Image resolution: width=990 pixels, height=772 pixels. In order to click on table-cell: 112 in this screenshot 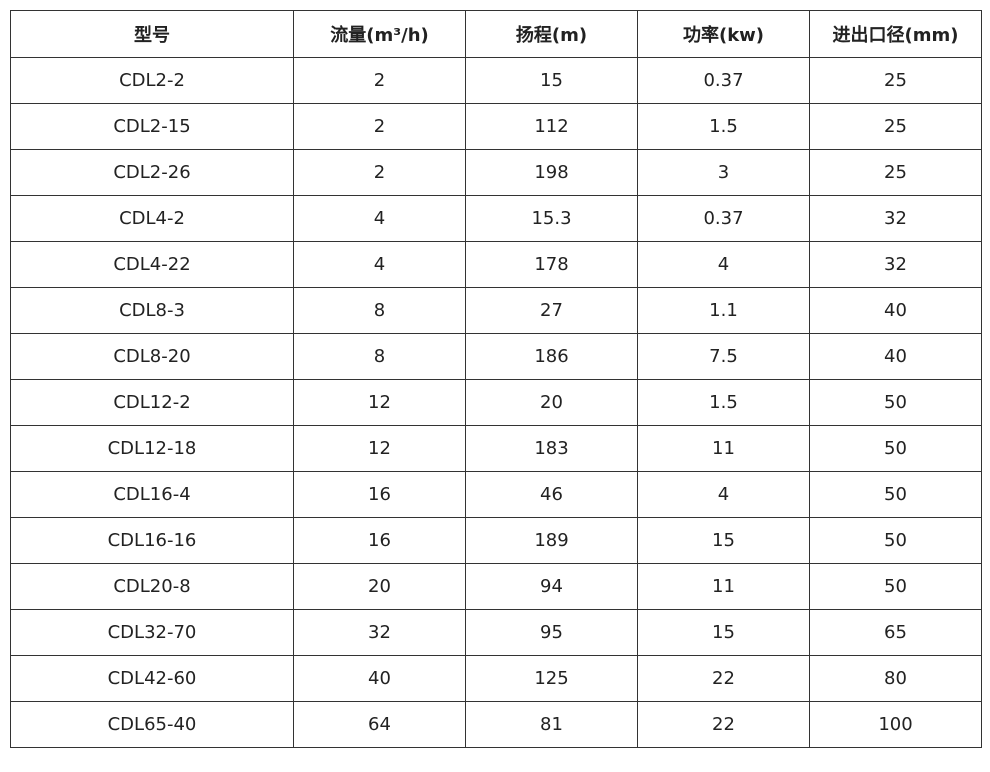, I will do `click(551, 126)`.